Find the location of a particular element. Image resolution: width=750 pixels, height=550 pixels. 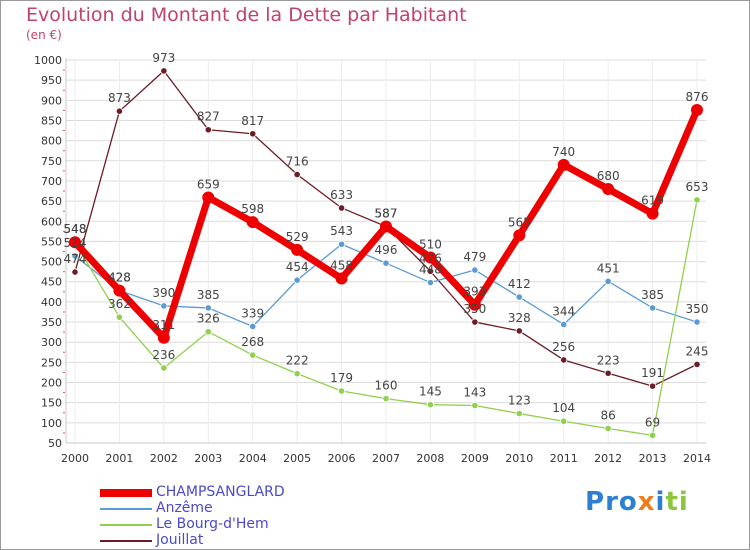

logo-letter: i is located at coordinates (683, 502).